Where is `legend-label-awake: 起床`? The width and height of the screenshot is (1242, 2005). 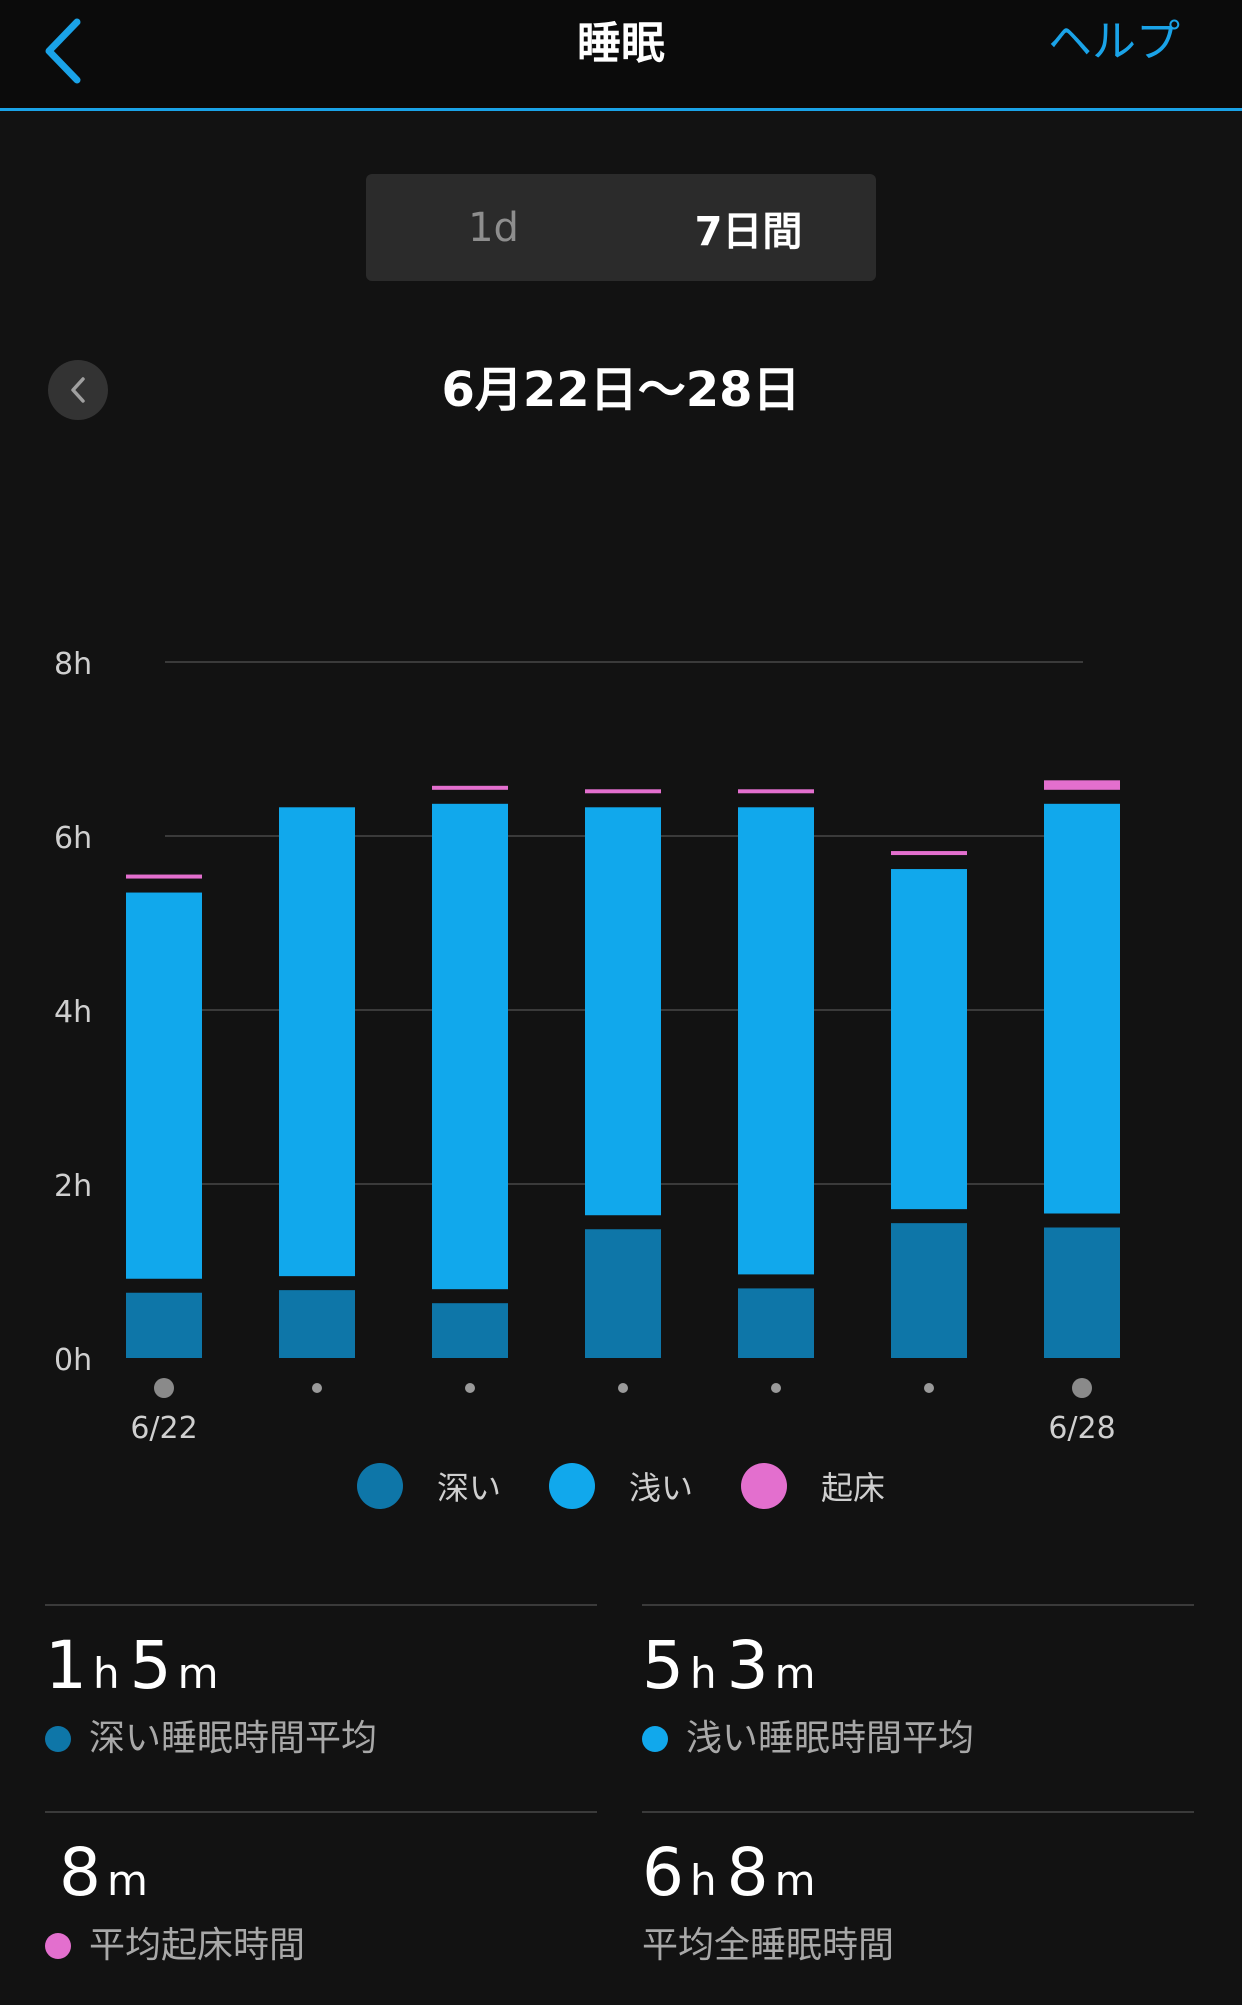
legend-label-awake: 起床 is located at coordinates (853, 1488).